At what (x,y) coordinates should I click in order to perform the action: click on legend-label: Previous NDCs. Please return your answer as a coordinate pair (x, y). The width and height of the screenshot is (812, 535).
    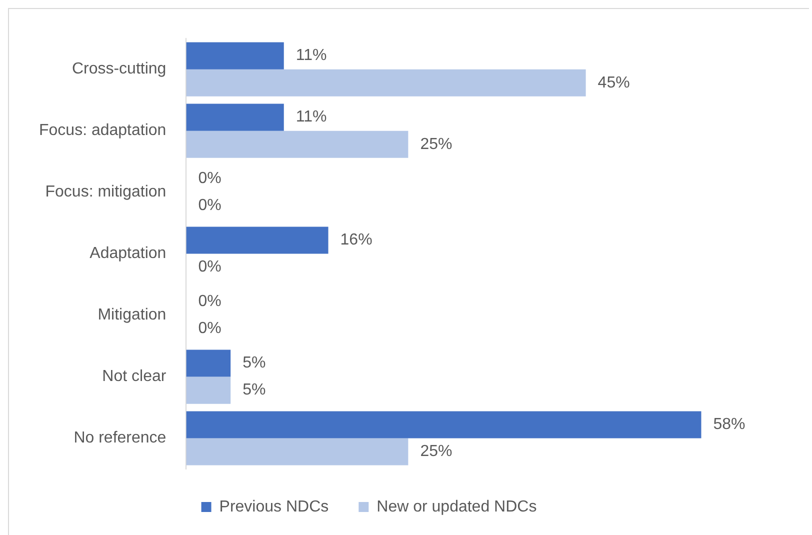
    Looking at the image, I should click on (274, 507).